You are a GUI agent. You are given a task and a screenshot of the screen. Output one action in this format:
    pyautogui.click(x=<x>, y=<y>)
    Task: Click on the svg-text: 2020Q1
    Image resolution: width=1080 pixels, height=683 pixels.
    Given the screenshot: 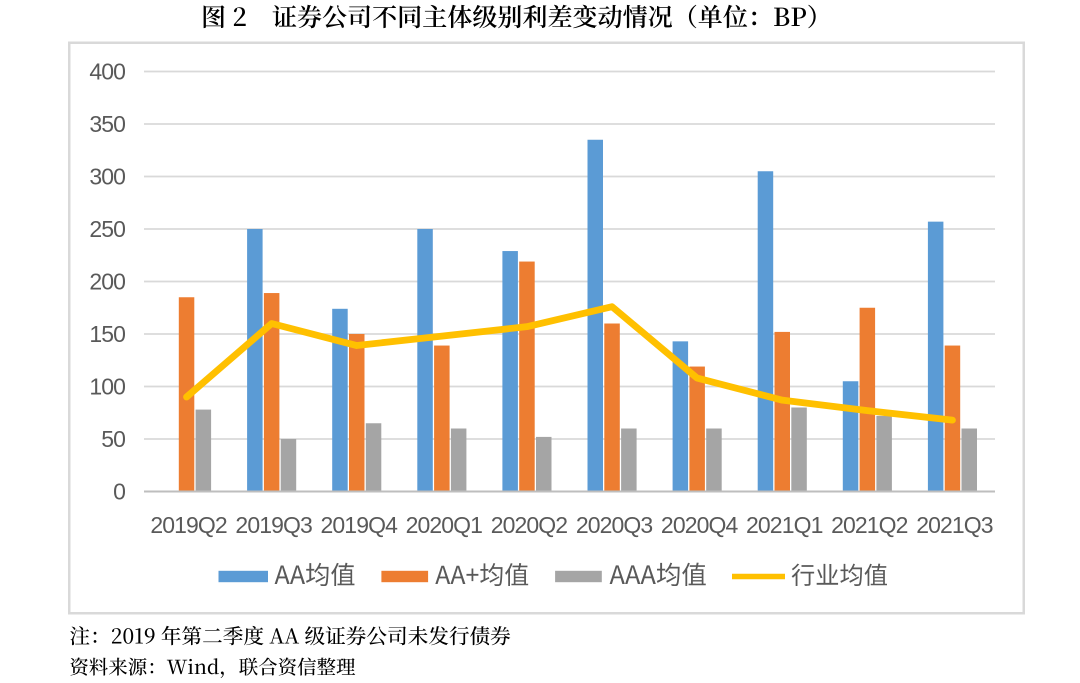 What is the action you would take?
    pyautogui.click(x=444, y=525)
    